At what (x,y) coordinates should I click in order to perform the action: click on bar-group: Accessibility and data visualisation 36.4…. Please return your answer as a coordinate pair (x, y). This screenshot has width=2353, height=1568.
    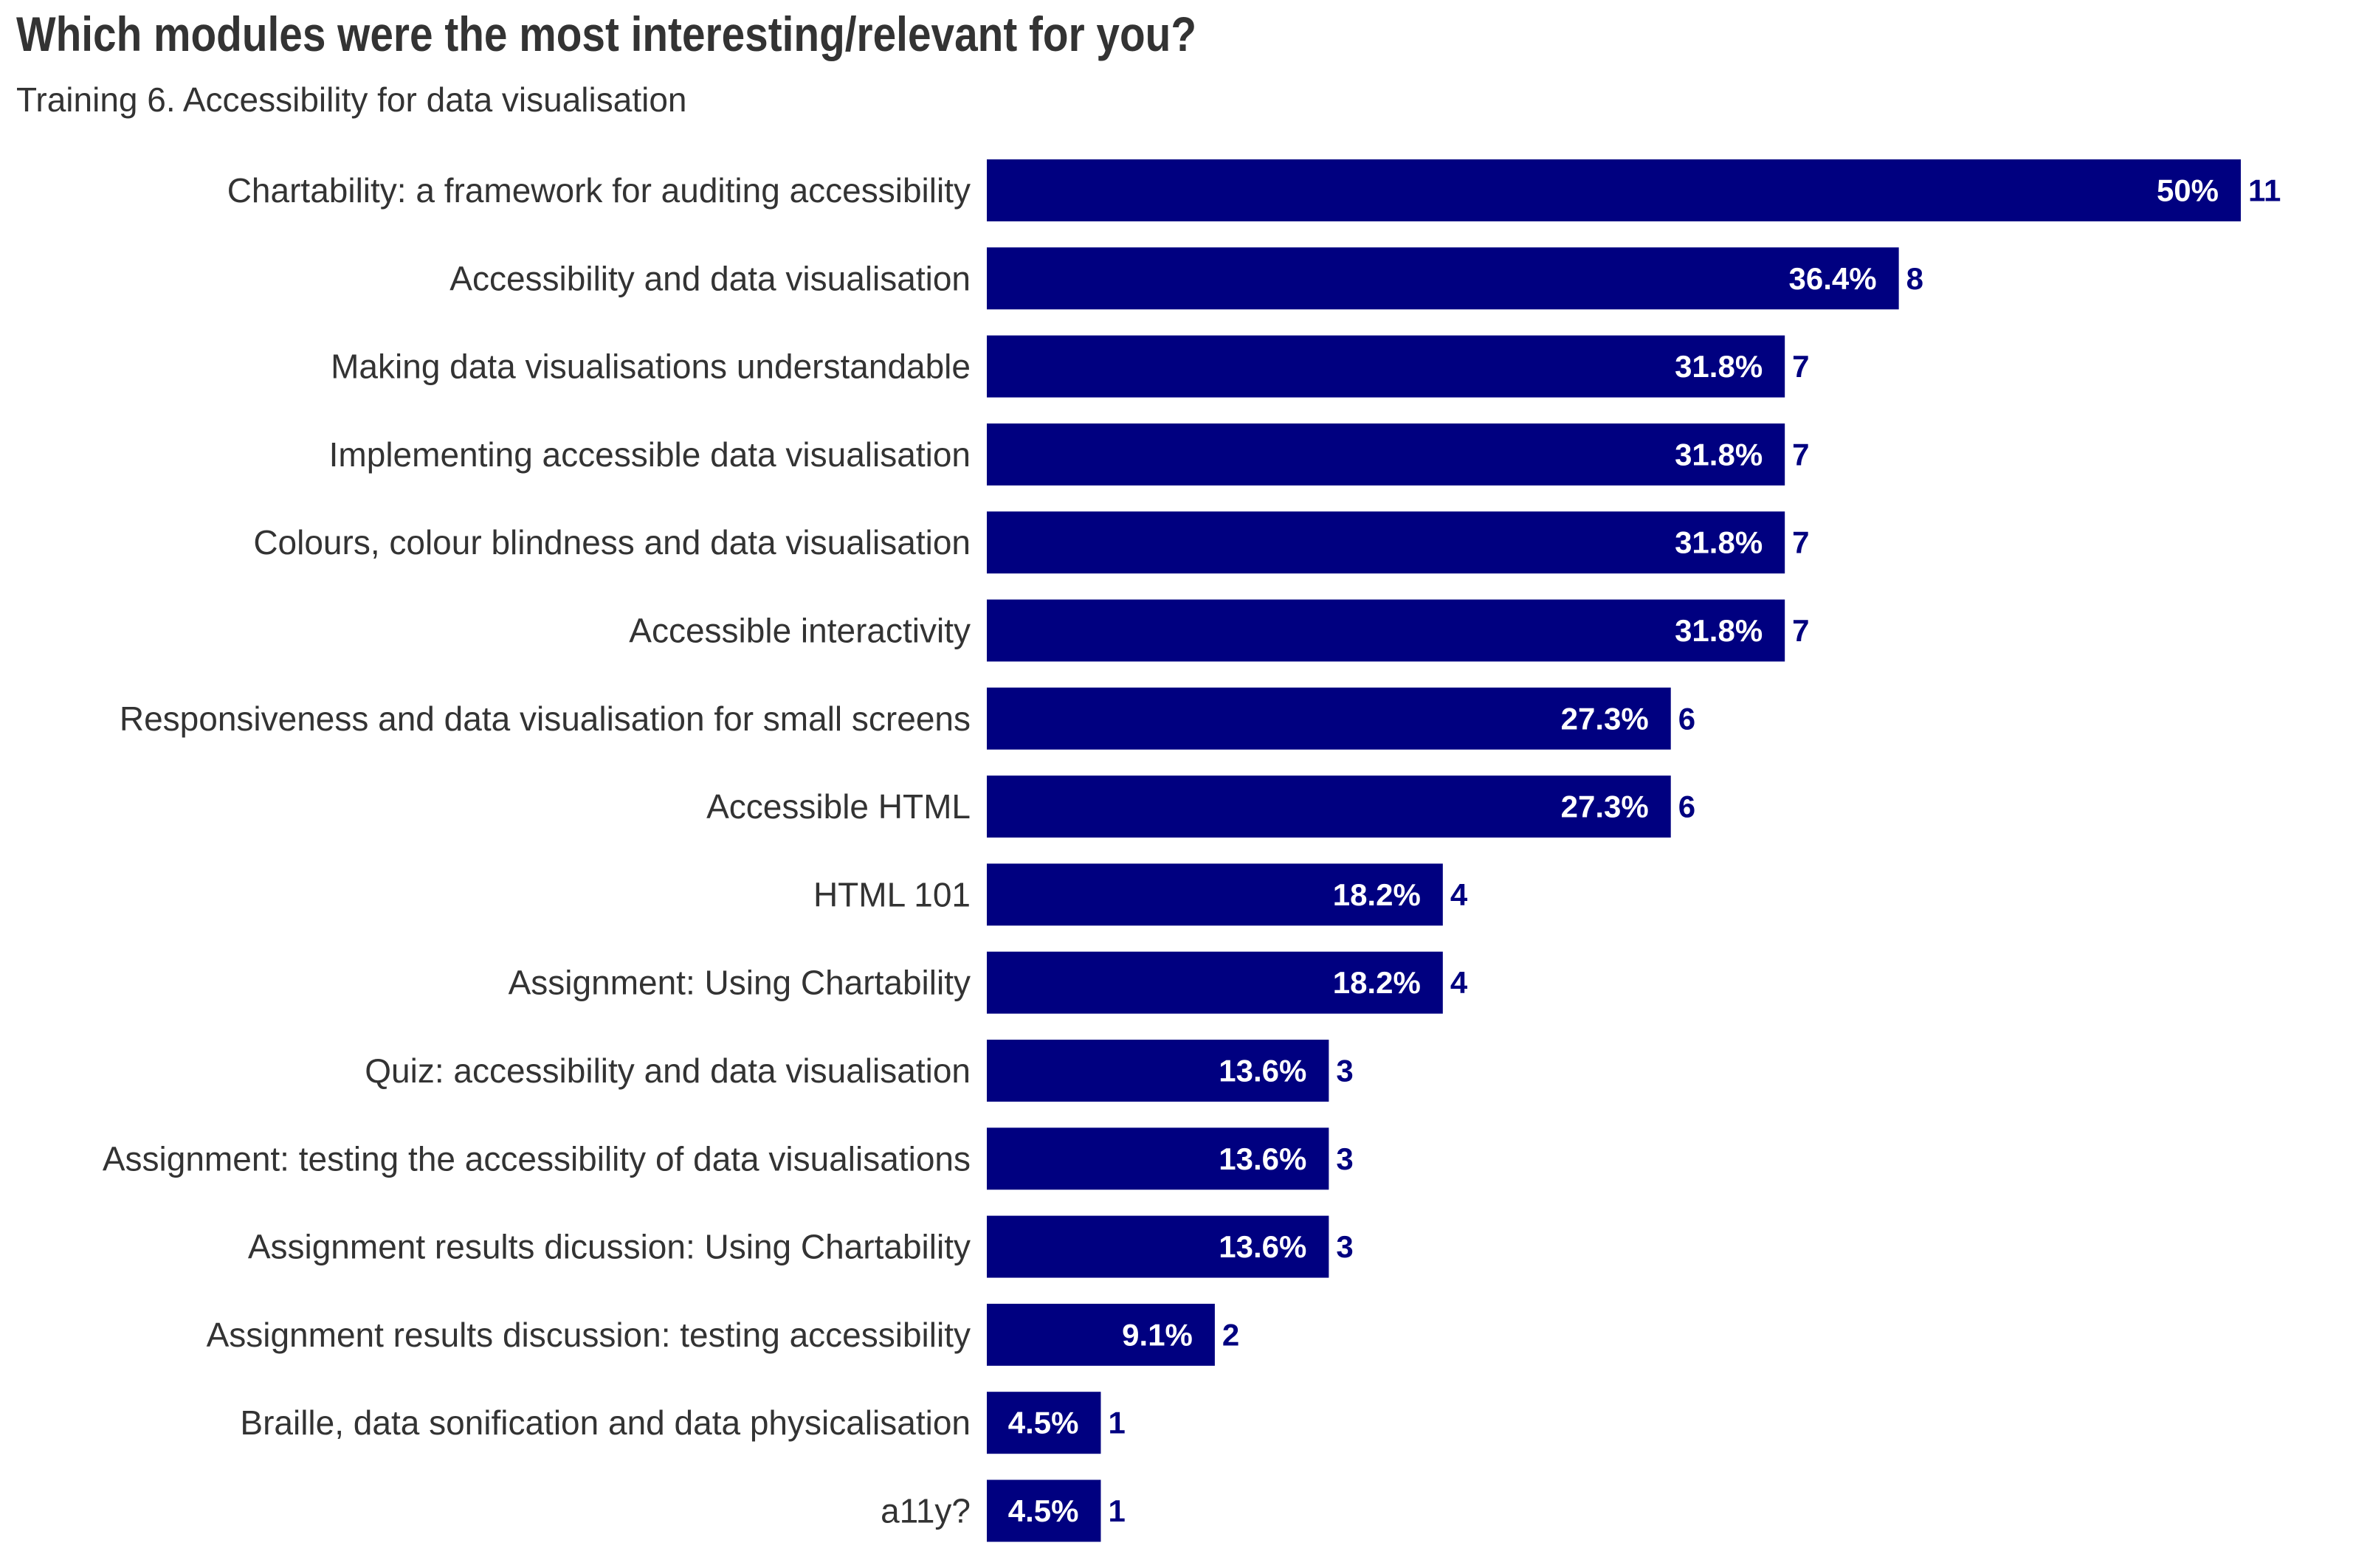
    Looking at the image, I should click on (1186, 278).